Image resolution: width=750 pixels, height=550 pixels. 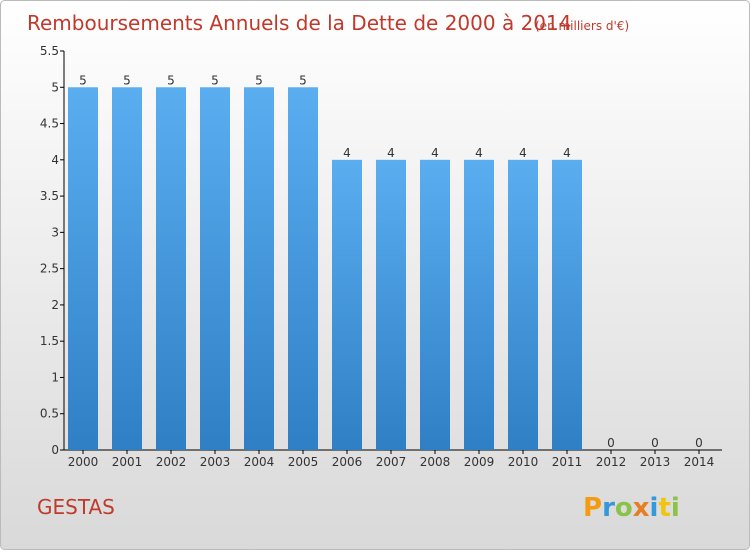 I want to click on y-tick-label: 5, so click(x=55, y=87).